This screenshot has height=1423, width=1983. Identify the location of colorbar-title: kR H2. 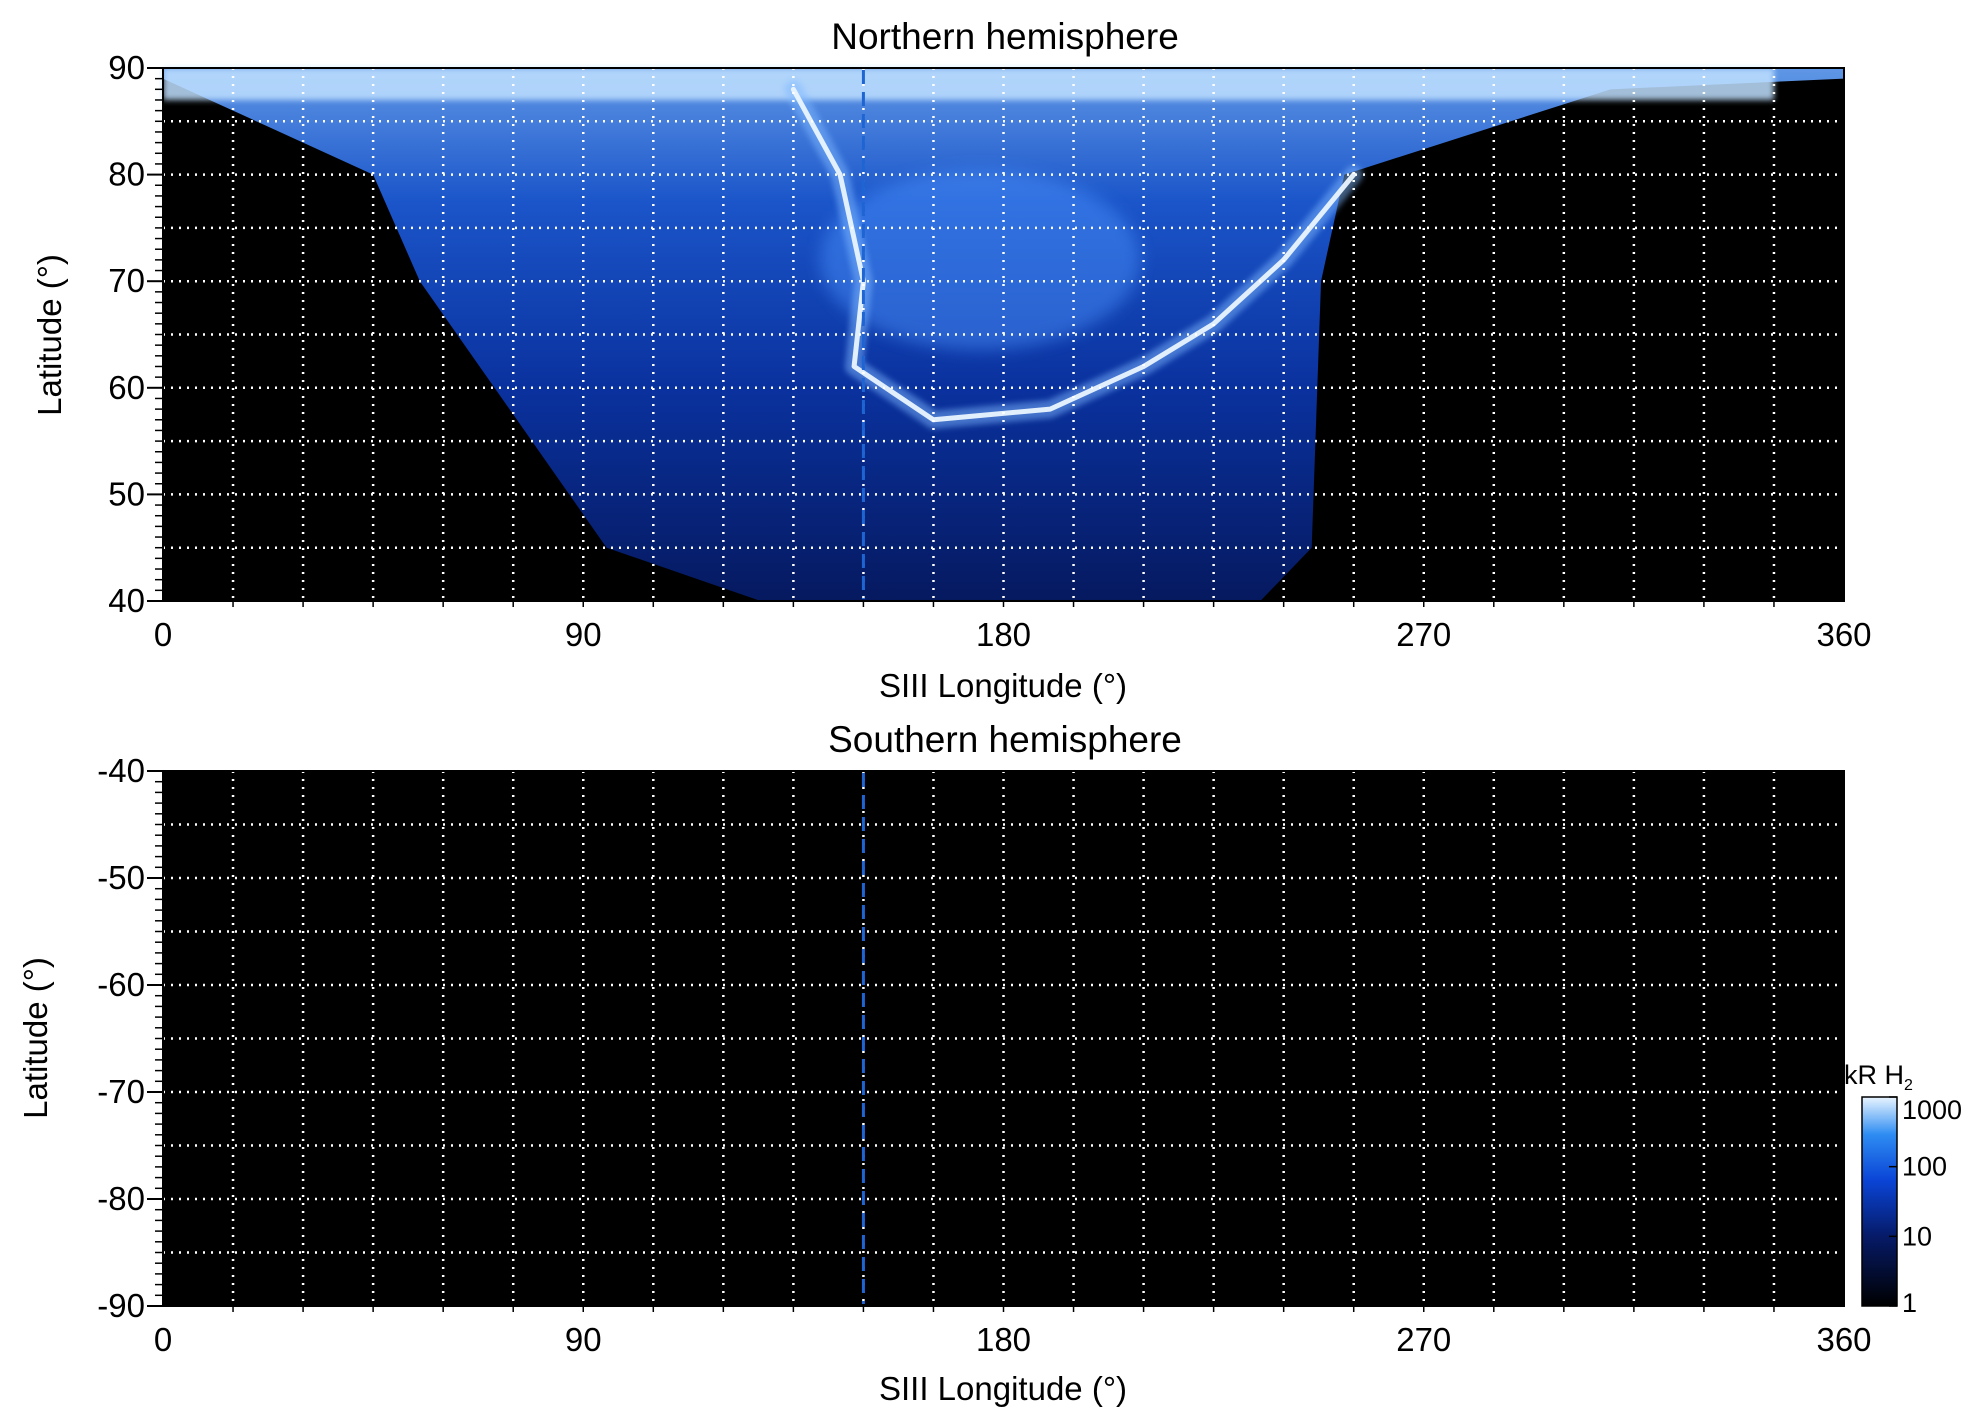
(1878, 1077).